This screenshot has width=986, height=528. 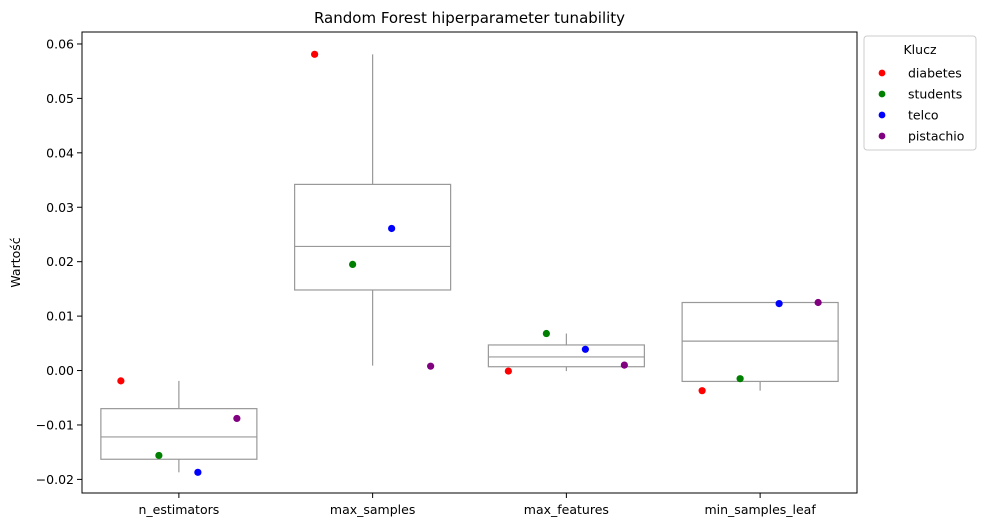 I want to click on y-tick-label: 0.05, so click(x=60, y=98).